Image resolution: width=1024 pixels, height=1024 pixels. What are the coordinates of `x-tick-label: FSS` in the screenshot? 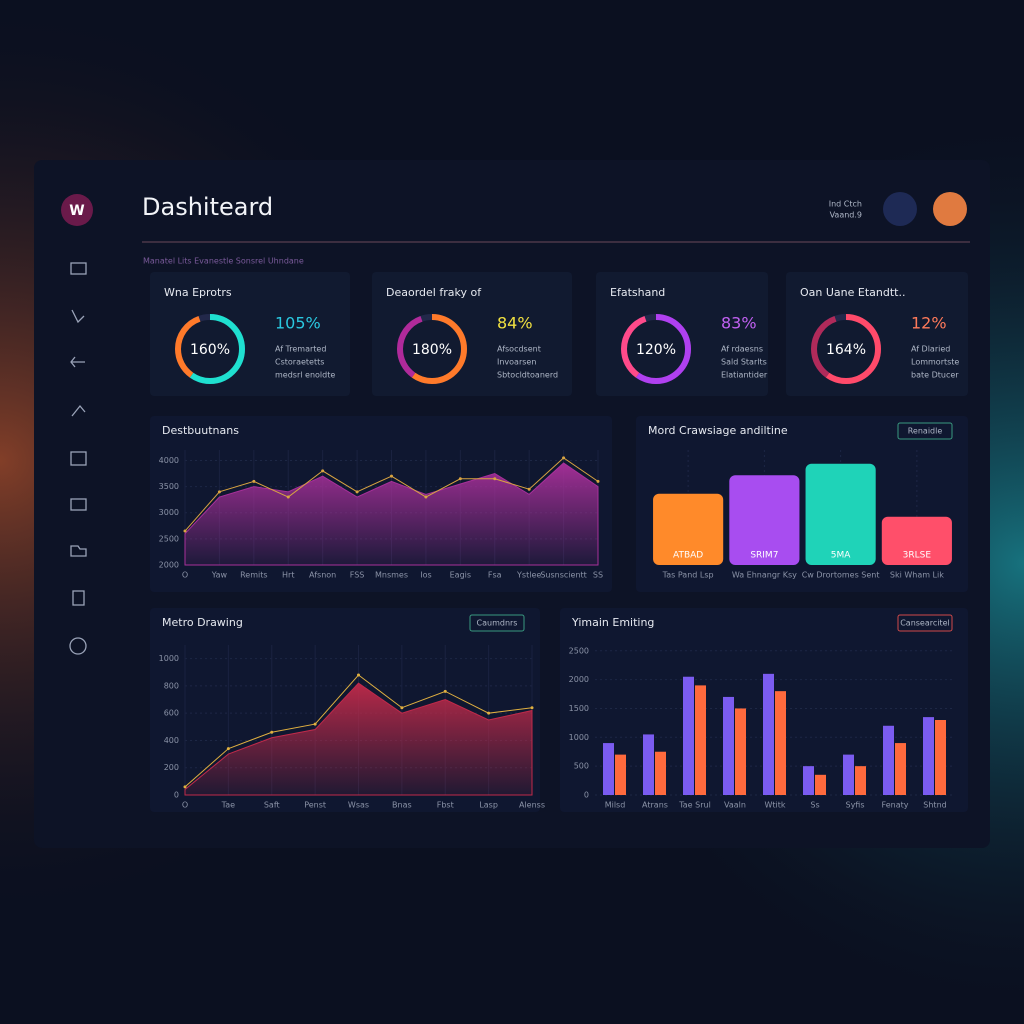 It's located at (357, 575).